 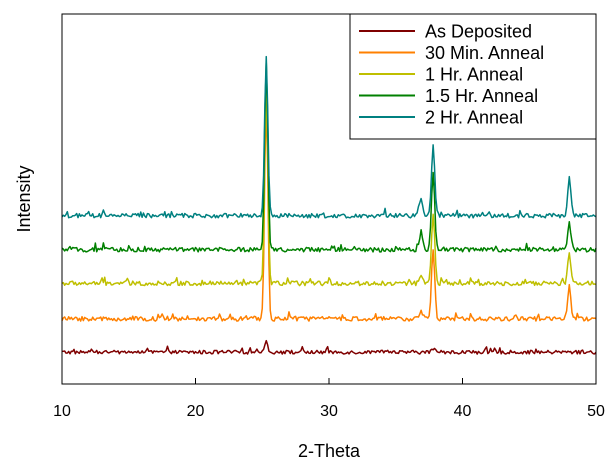 What do you see at coordinates (463, 411) in the screenshot?
I see `x-tick-label-40: 40` at bounding box center [463, 411].